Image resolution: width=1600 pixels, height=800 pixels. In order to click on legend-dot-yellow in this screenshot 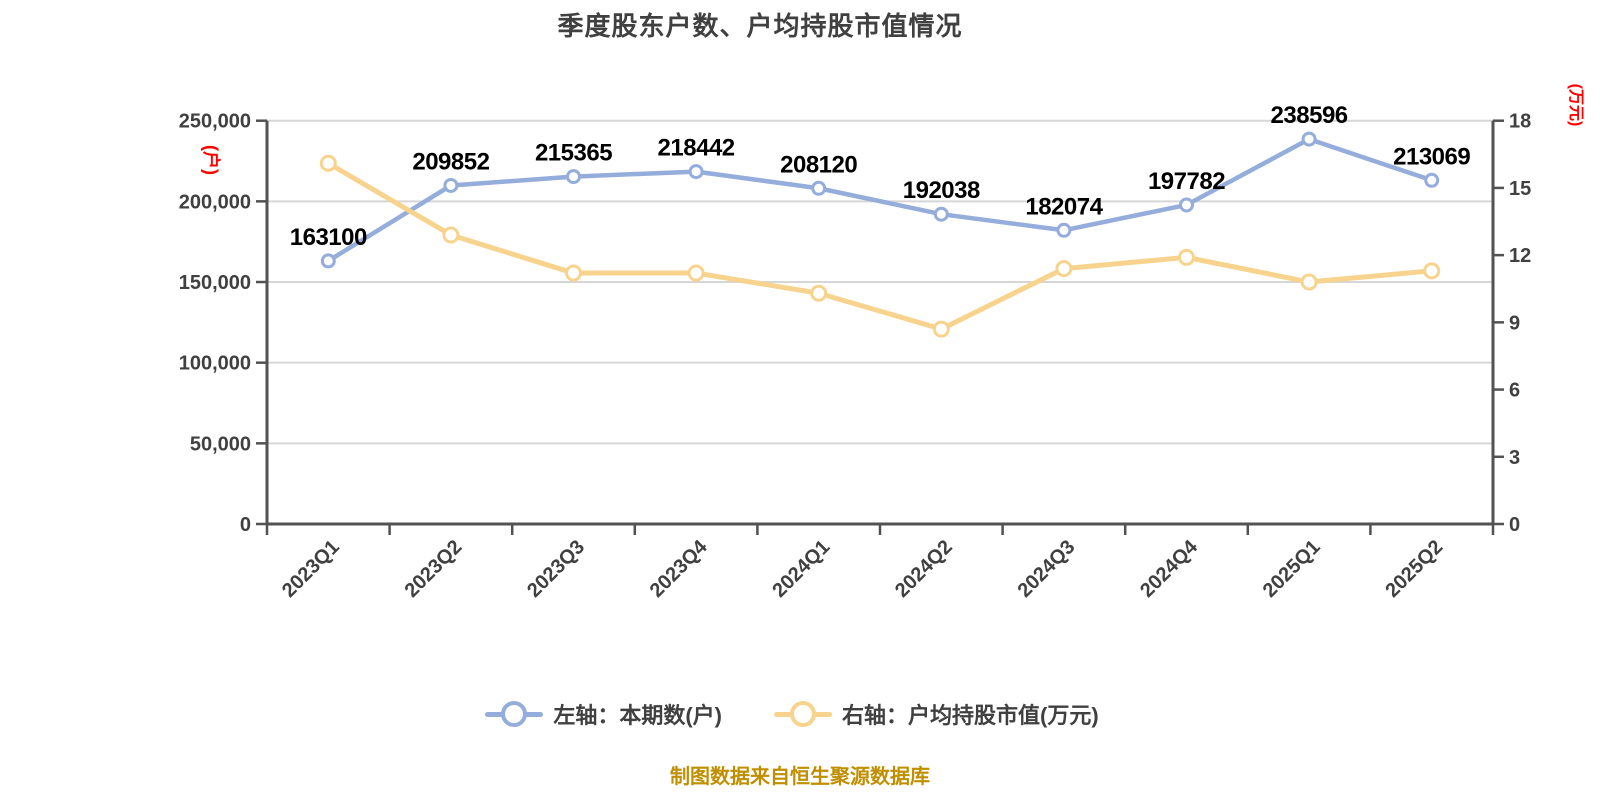, I will do `click(803, 714)`.